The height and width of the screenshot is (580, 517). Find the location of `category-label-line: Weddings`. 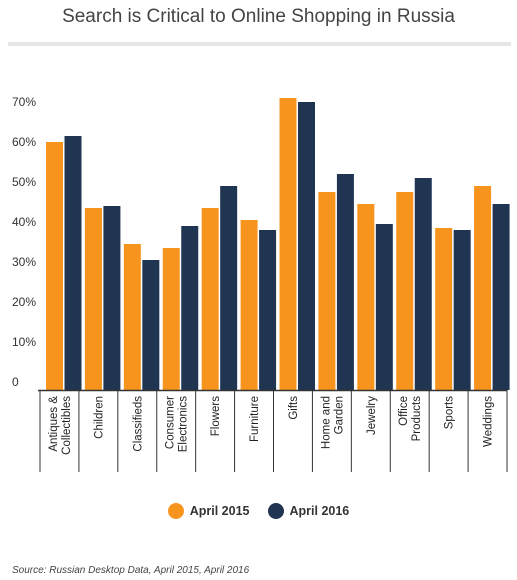

category-label-line: Weddings is located at coordinates (489, 421).